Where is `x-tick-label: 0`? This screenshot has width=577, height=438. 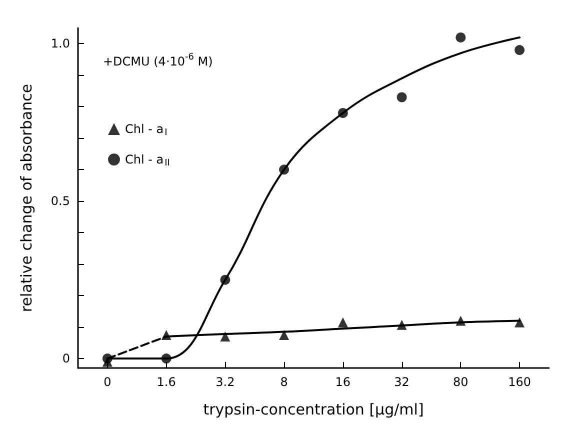 x-tick-label: 0 is located at coordinates (108, 382).